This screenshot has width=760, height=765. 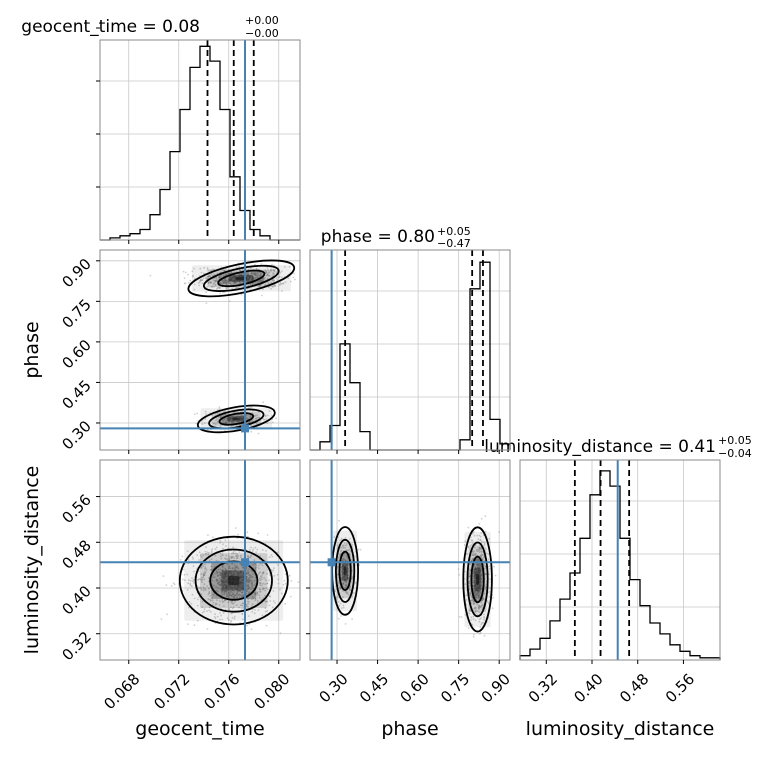 What do you see at coordinates (374, 688) in the screenshot?
I see `tick-label-x-phase-1: 0.45` at bounding box center [374, 688].